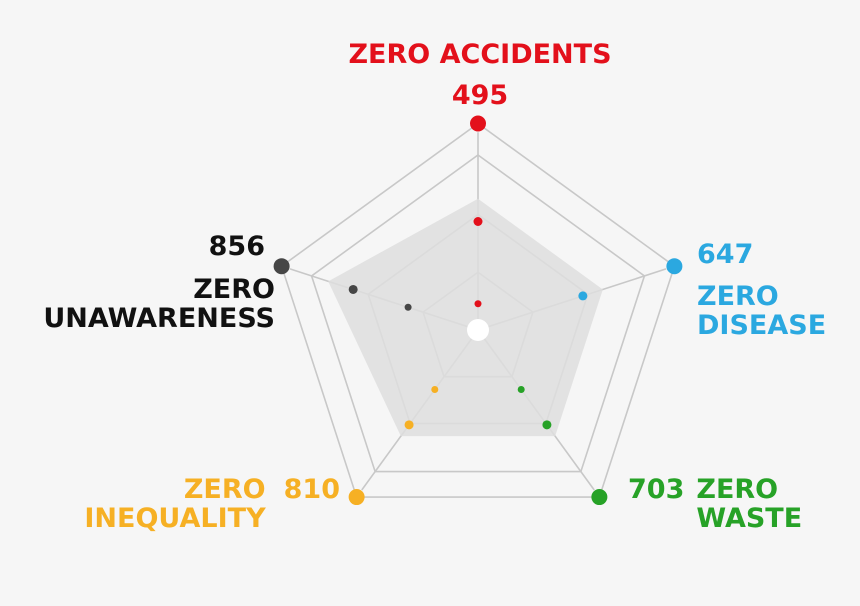 This screenshot has height=606, width=860. What do you see at coordinates (236, 246) in the screenshot?
I see `axis-value: 856` at bounding box center [236, 246].